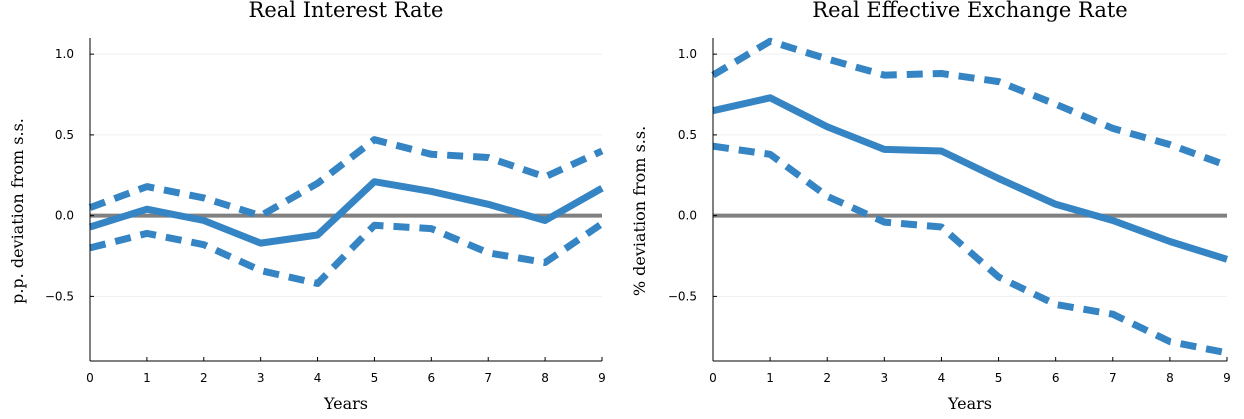  What do you see at coordinates (639, 211) in the screenshot?
I see `y-axis-label: % deviation from s.s.` at bounding box center [639, 211].